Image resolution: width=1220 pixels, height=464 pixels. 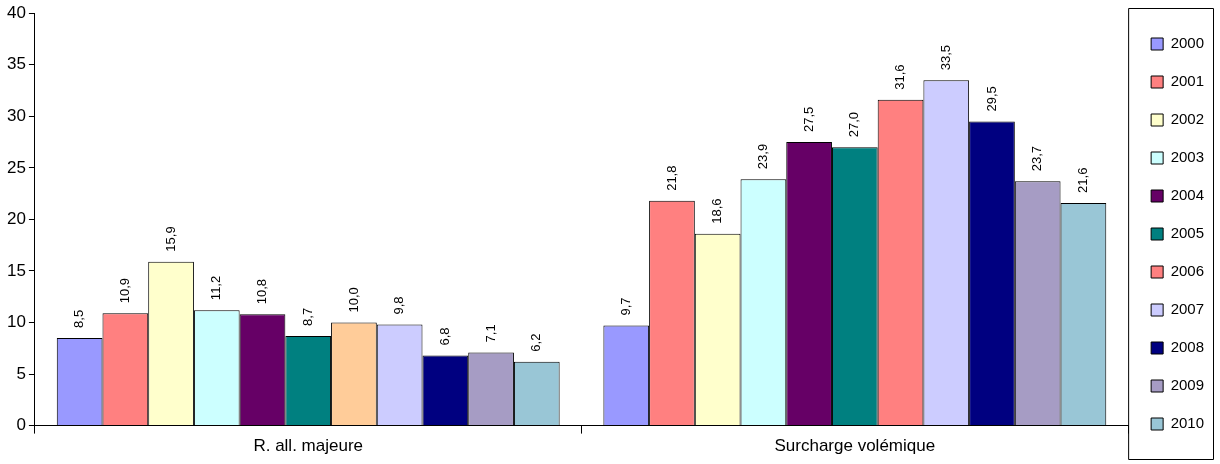 What do you see at coordinates (1187, 119) in the screenshot?
I see `legend-label: 2002` at bounding box center [1187, 119].